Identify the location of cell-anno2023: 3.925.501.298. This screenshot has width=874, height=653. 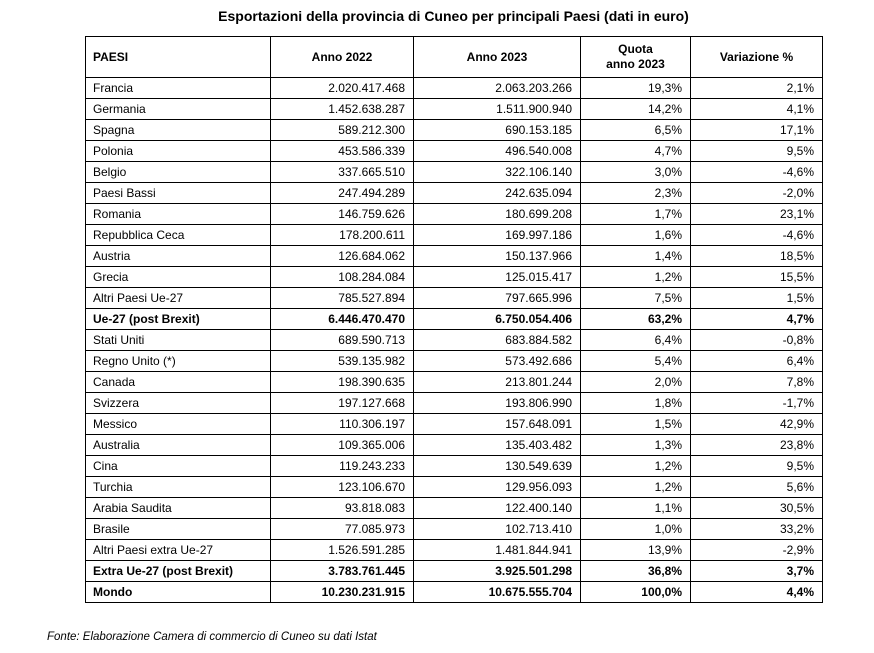
(497, 571).